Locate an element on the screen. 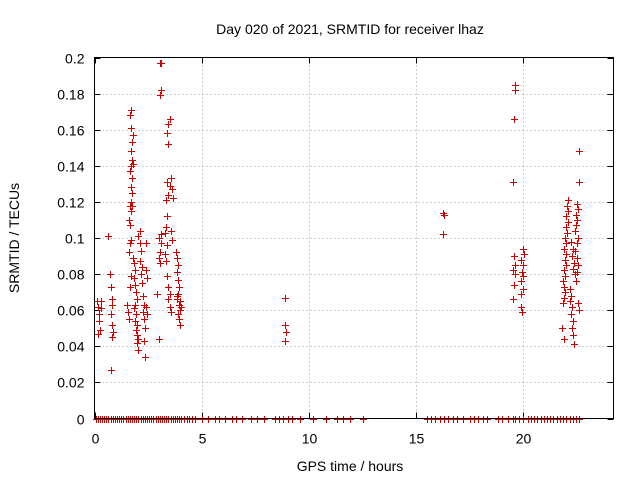  x-tick-label: 5 is located at coordinates (203, 439).